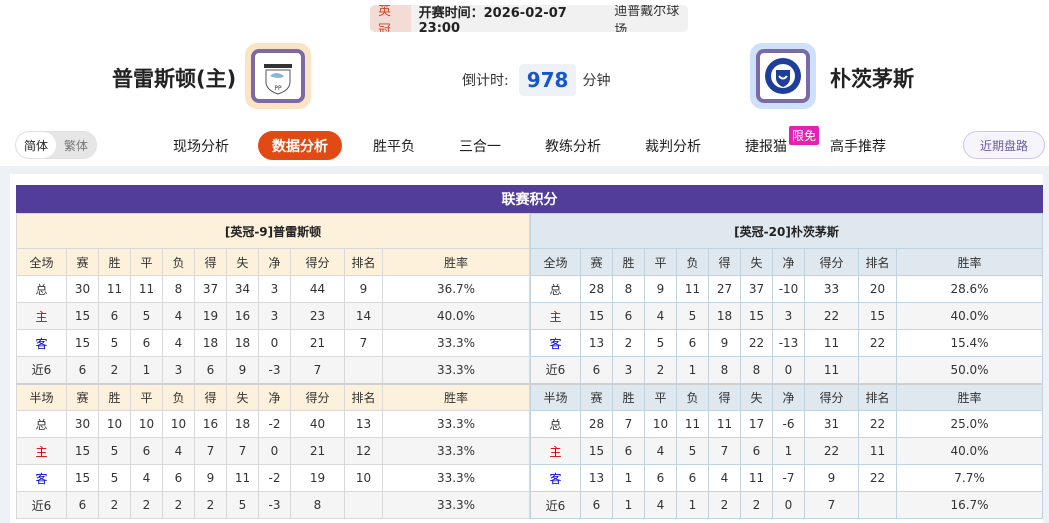 Image resolution: width=1049 pixels, height=523 pixels. I want to click on table-cell: 37, so click(756, 289).